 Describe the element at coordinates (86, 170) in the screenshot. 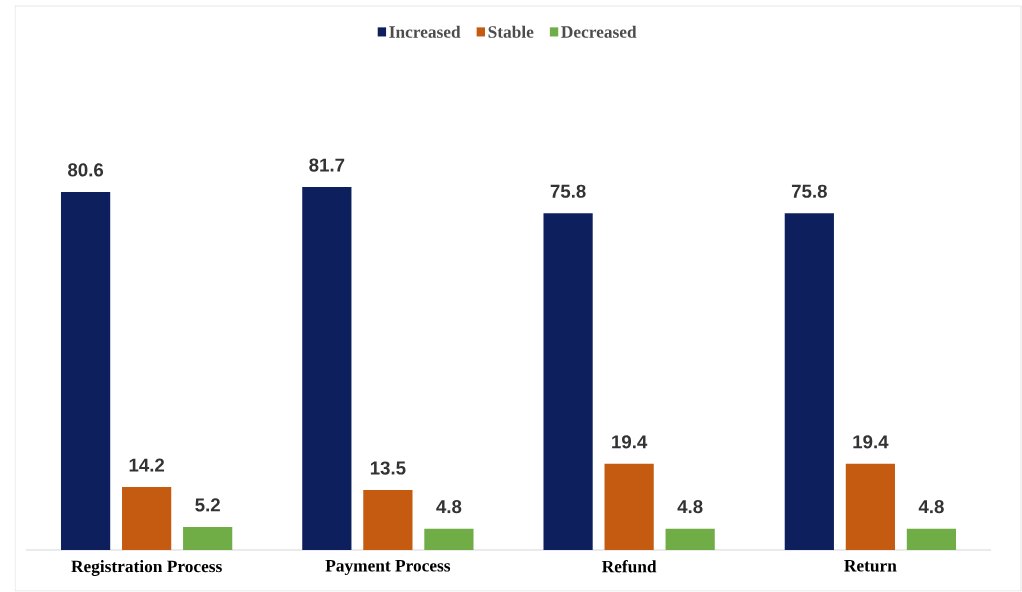

I see `data-label: 80.6` at that location.